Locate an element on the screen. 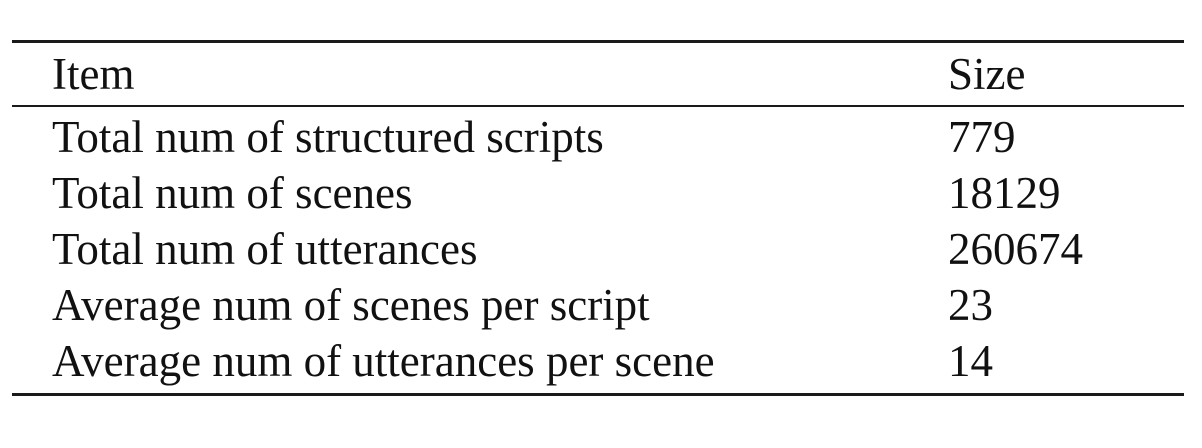  row-item: Total num of utterances is located at coordinates (265, 249).